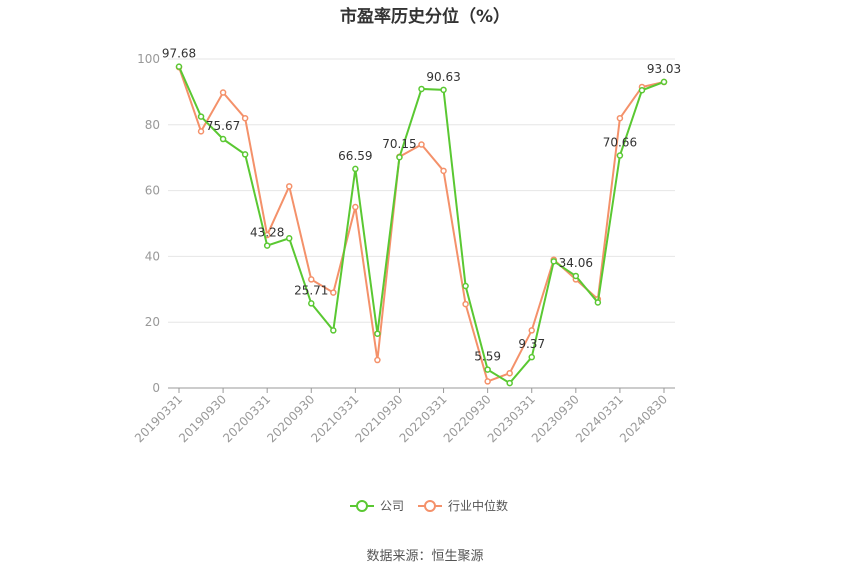 The image size is (850, 575). Describe the element at coordinates (152, 125) in the screenshot. I see `y-tick-label: 80` at that location.